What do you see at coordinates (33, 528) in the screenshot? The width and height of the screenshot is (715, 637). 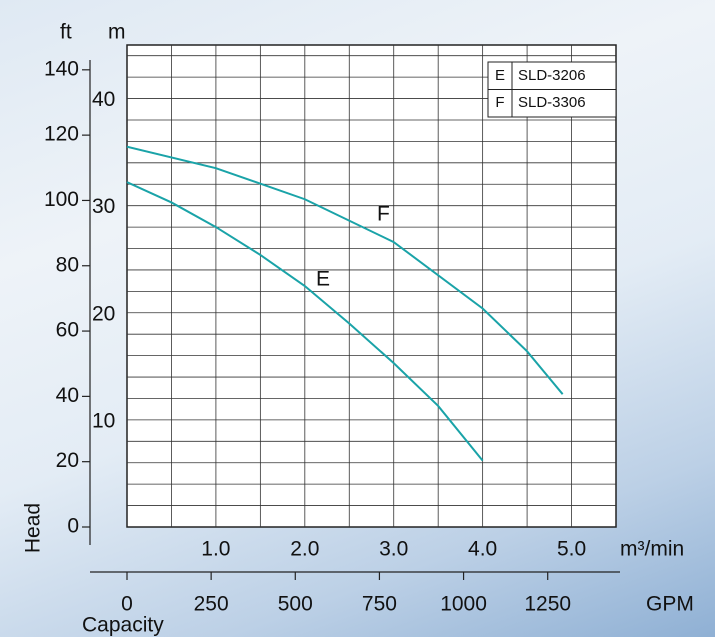 I see `axis-title: Head` at bounding box center [33, 528].